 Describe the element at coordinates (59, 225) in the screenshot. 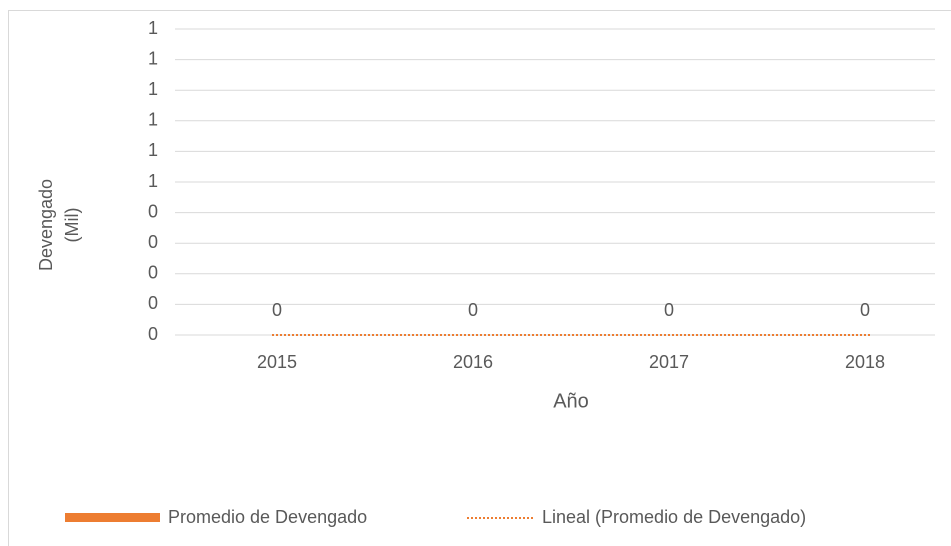

I see `y-axis-label: Devengado (Mil)` at that location.